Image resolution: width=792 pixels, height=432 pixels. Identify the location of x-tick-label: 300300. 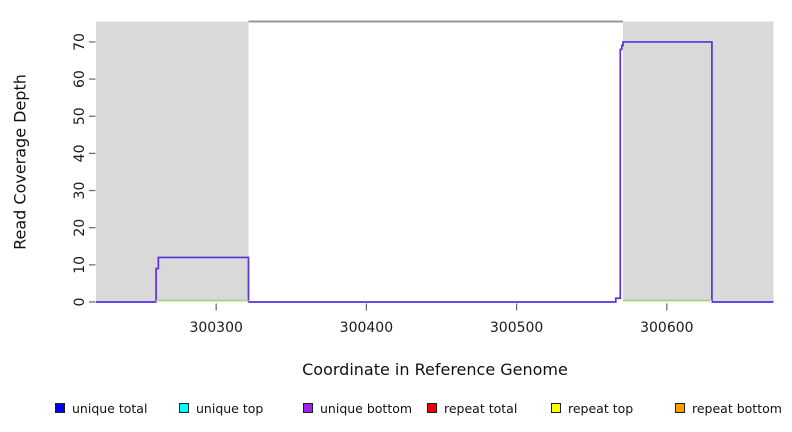
(215, 328).